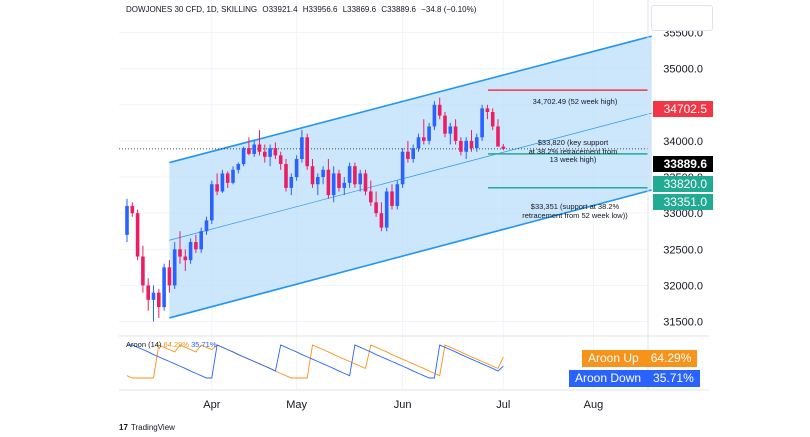 The image size is (810, 437). I want to click on x-axis-ticks: Apr May Jun Jul Aug, so click(403, 405).